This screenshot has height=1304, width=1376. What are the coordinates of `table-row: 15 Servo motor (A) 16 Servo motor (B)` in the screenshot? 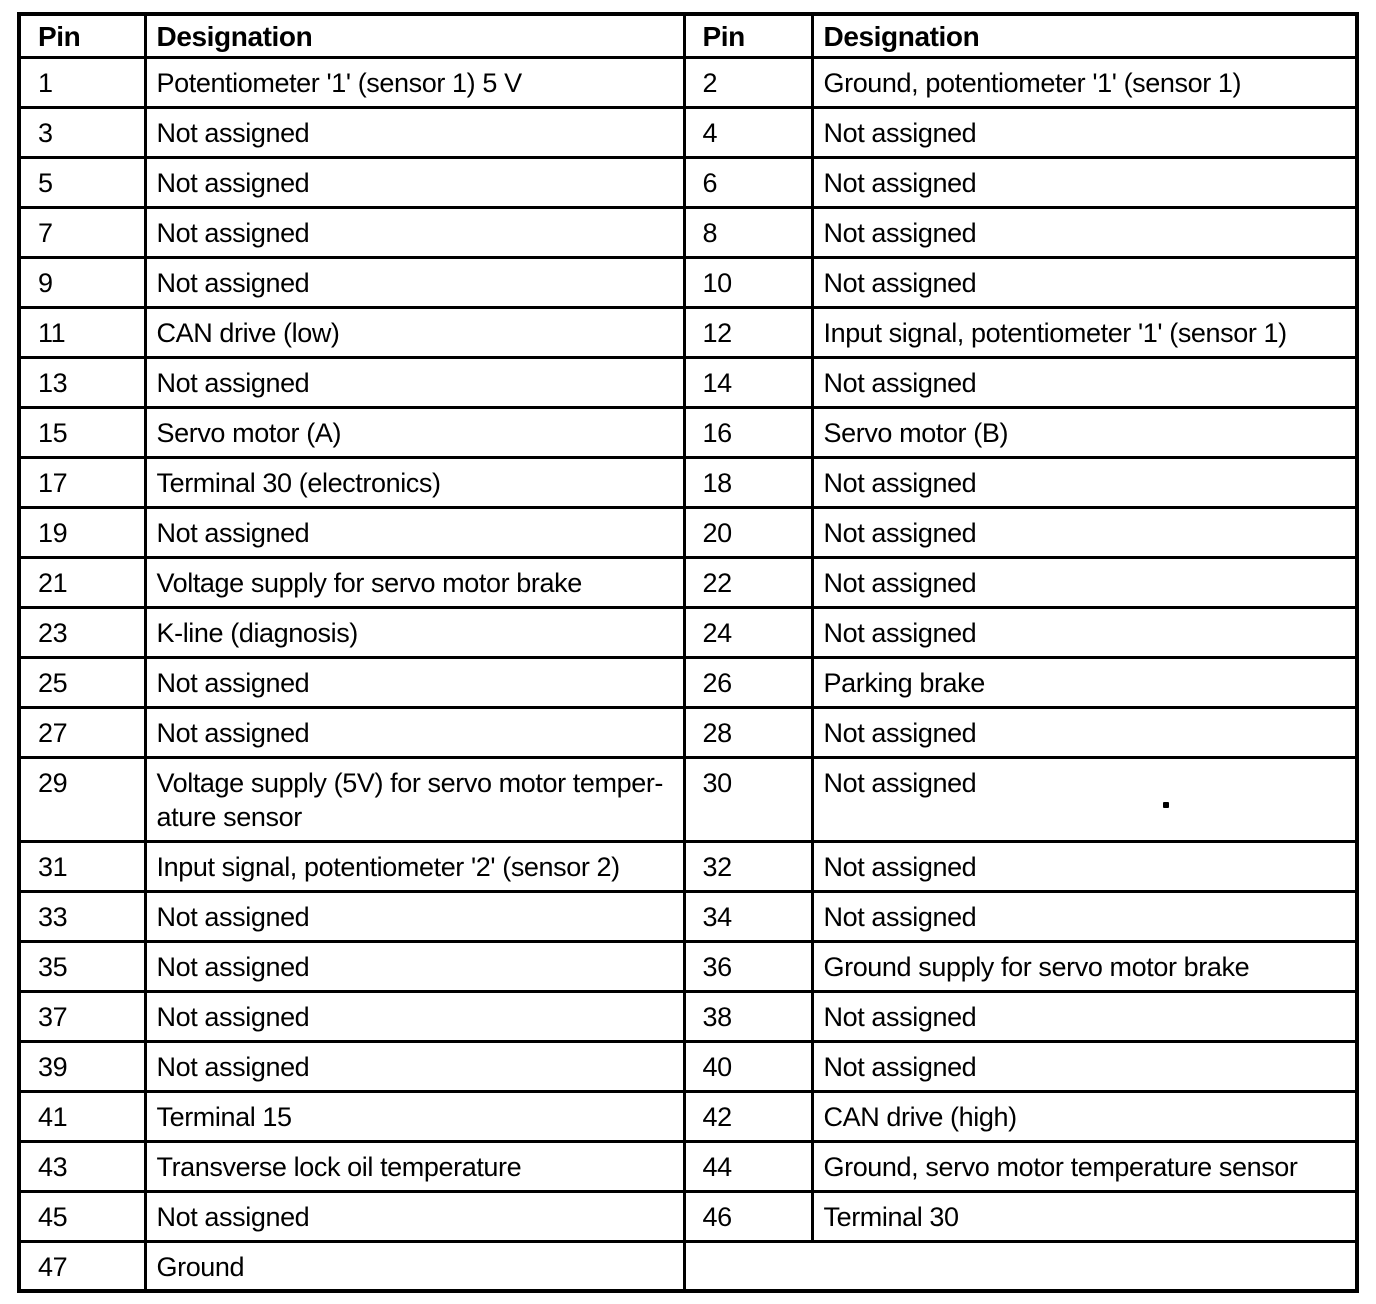 It's located at (688, 432).